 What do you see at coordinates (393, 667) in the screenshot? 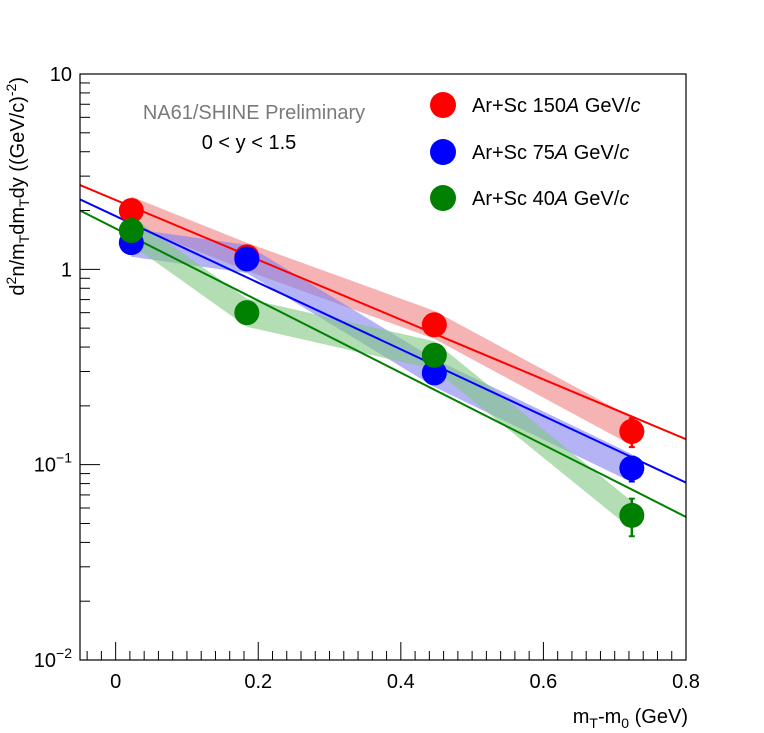
I see `x-axis-ticks: 0 0.2 0.4 0.6 0.8` at bounding box center [393, 667].